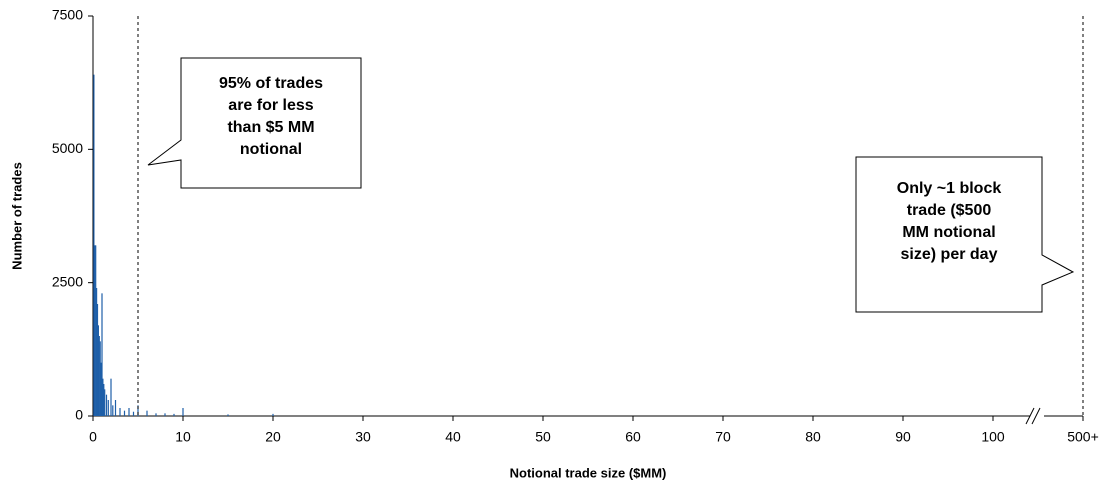 This screenshot has height=486, width=1111. What do you see at coordinates (723, 437) in the screenshot?
I see `x-tick-label: 70` at bounding box center [723, 437].